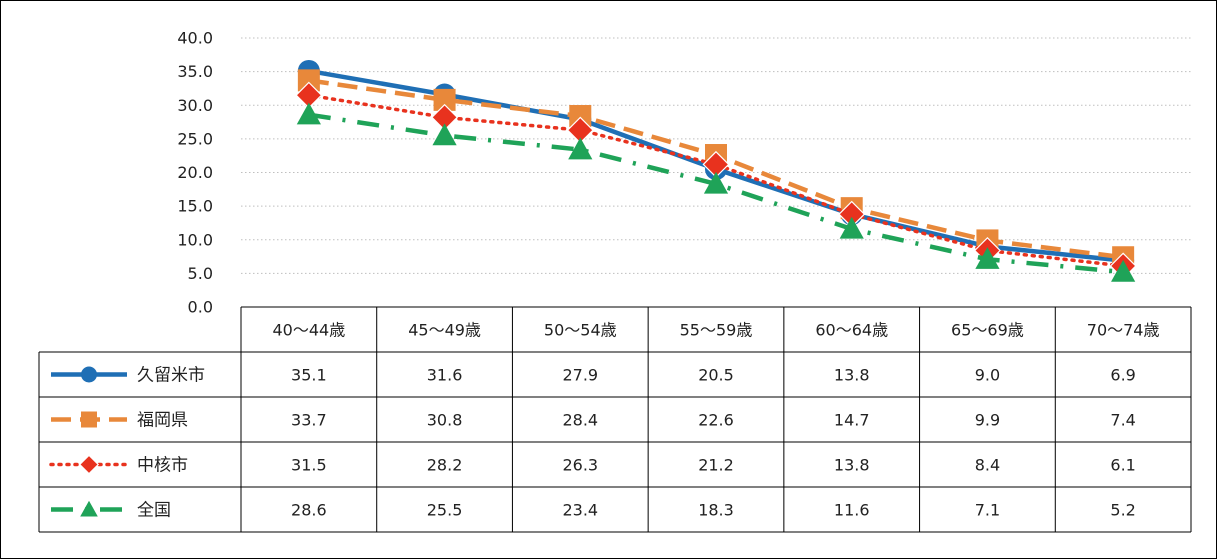 The image size is (1217, 559). What do you see at coordinates (195, 206) in the screenshot?
I see `y-tick-label: 15.0` at bounding box center [195, 206].